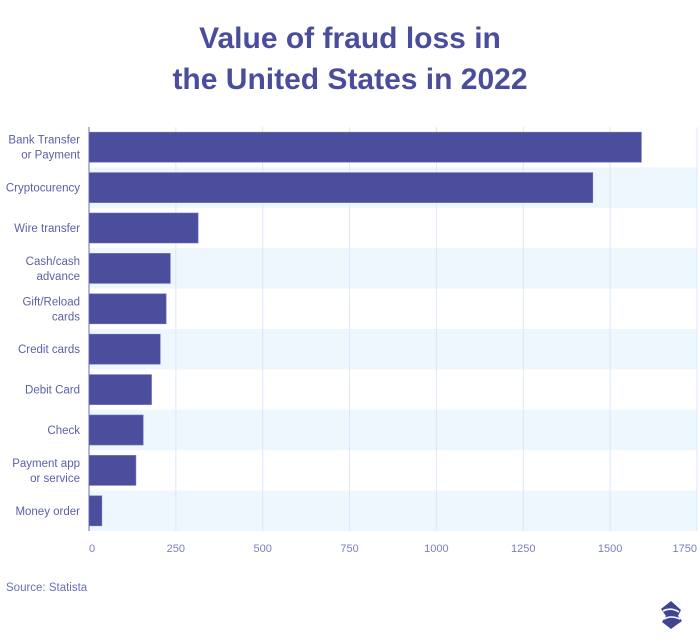 Image resolution: width=700 pixels, height=644 pixels. I want to click on category-label: Cash/cash, so click(53, 262).